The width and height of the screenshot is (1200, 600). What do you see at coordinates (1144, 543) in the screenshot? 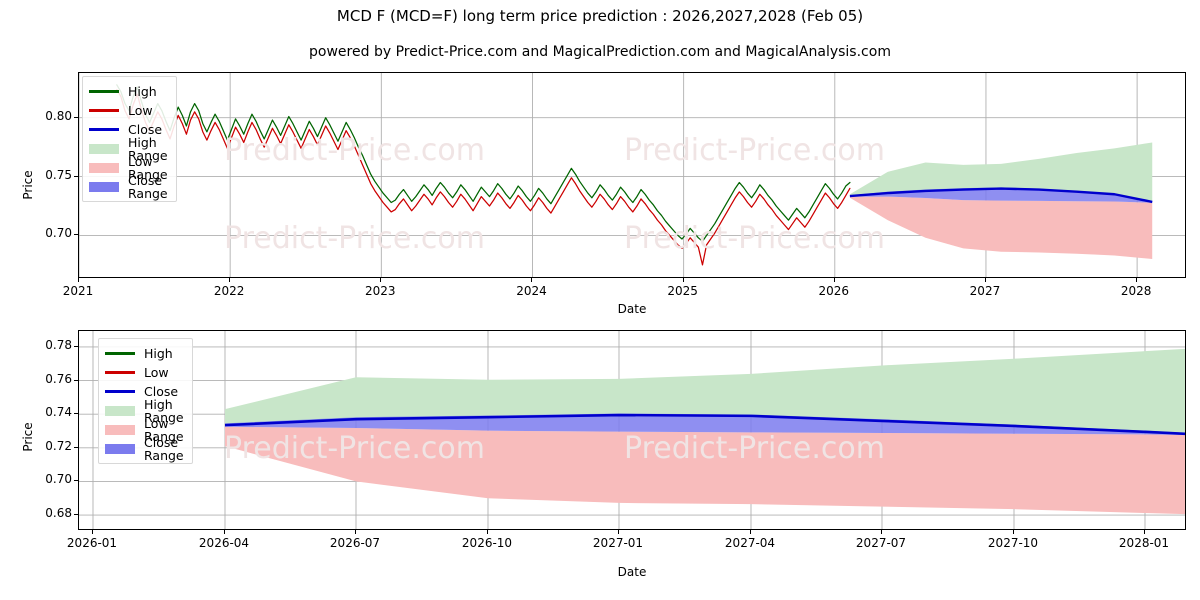
I see `bottom-x-tick: 2028-01` at bounding box center [1144, 543].